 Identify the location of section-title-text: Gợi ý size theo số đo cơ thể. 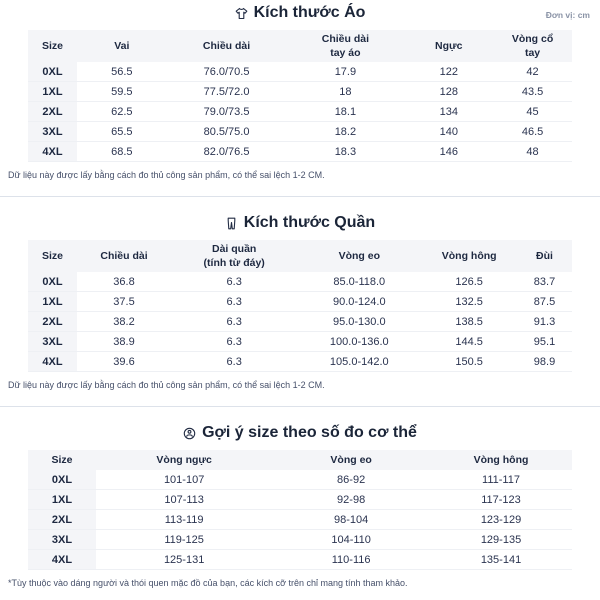
(309, 433).